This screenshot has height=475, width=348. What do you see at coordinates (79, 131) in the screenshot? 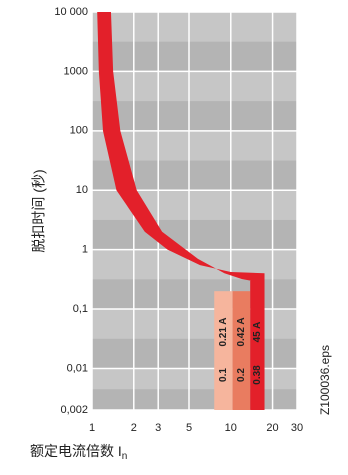
I see `y-tick-label: 100` at bounding box center [79, 131].